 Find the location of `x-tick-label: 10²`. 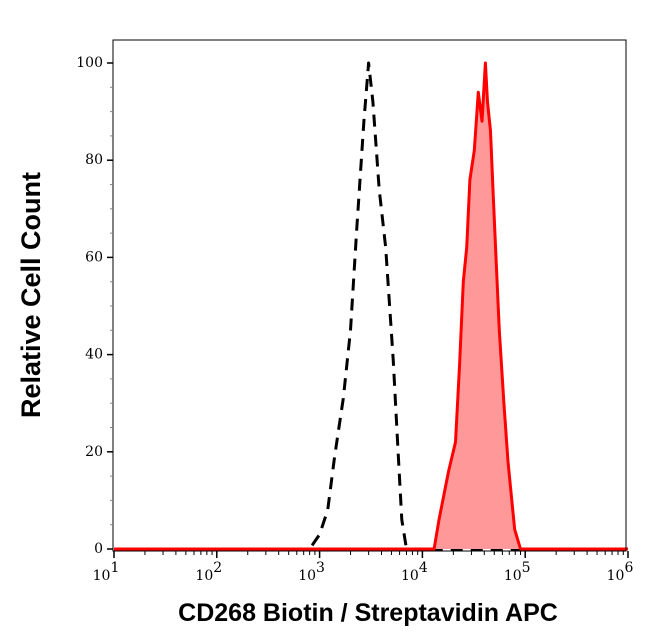

x-tick-label: 10² is located at coordinates (208, 572).